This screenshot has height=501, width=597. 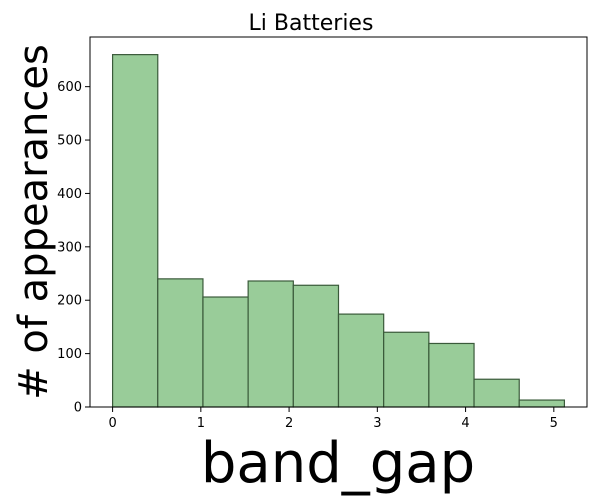 I want to click on y-tick-label: 600, so click(x=69, y=87).